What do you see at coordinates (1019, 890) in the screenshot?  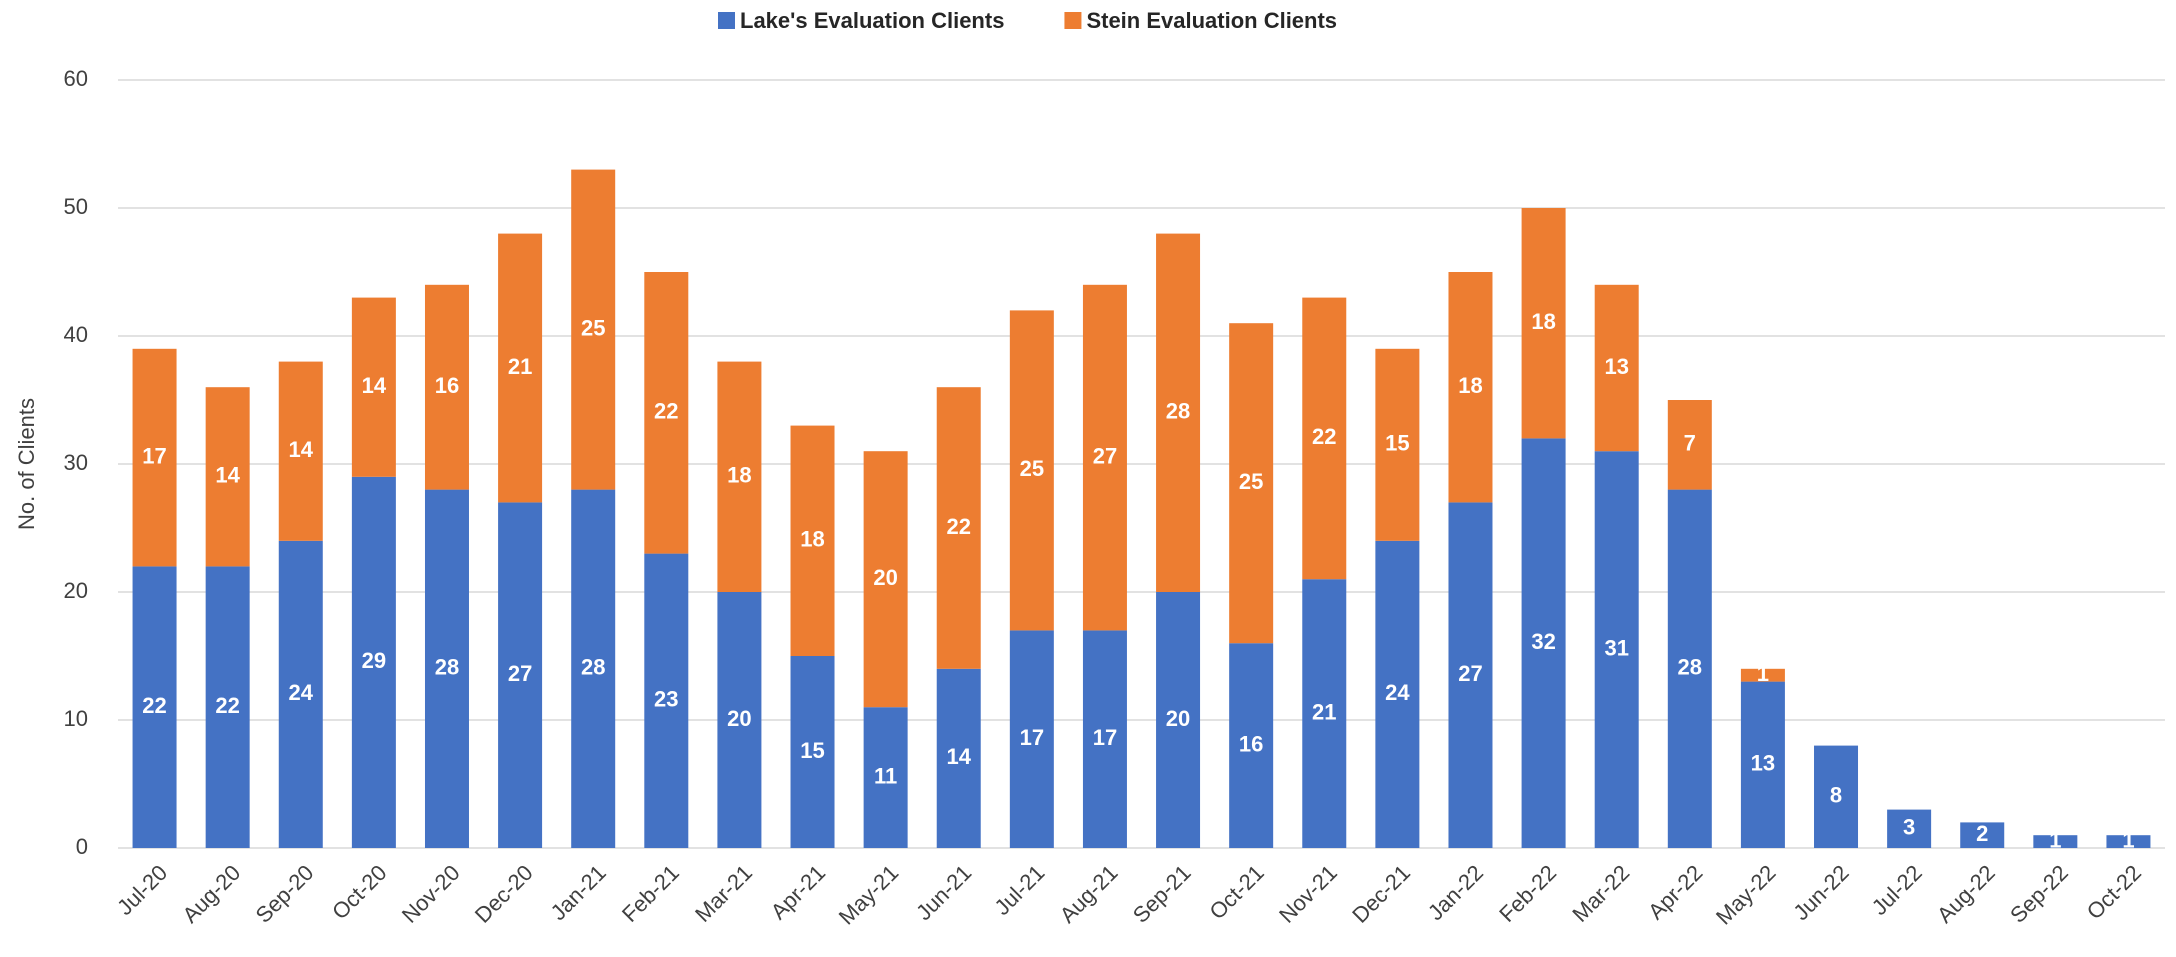 I see `x-tick-label: Jul-21` at bounding box center [1019, 890].